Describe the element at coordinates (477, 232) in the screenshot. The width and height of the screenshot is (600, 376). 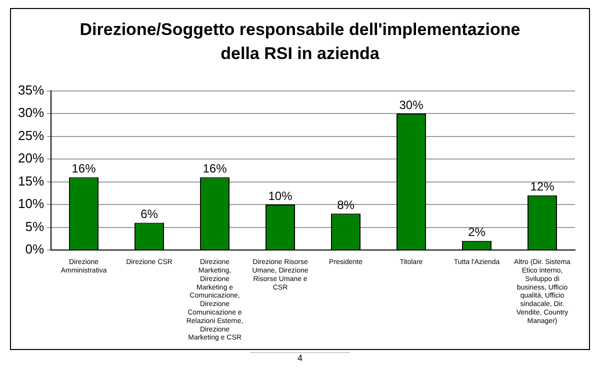
I see `data-label: 2%` at that location.